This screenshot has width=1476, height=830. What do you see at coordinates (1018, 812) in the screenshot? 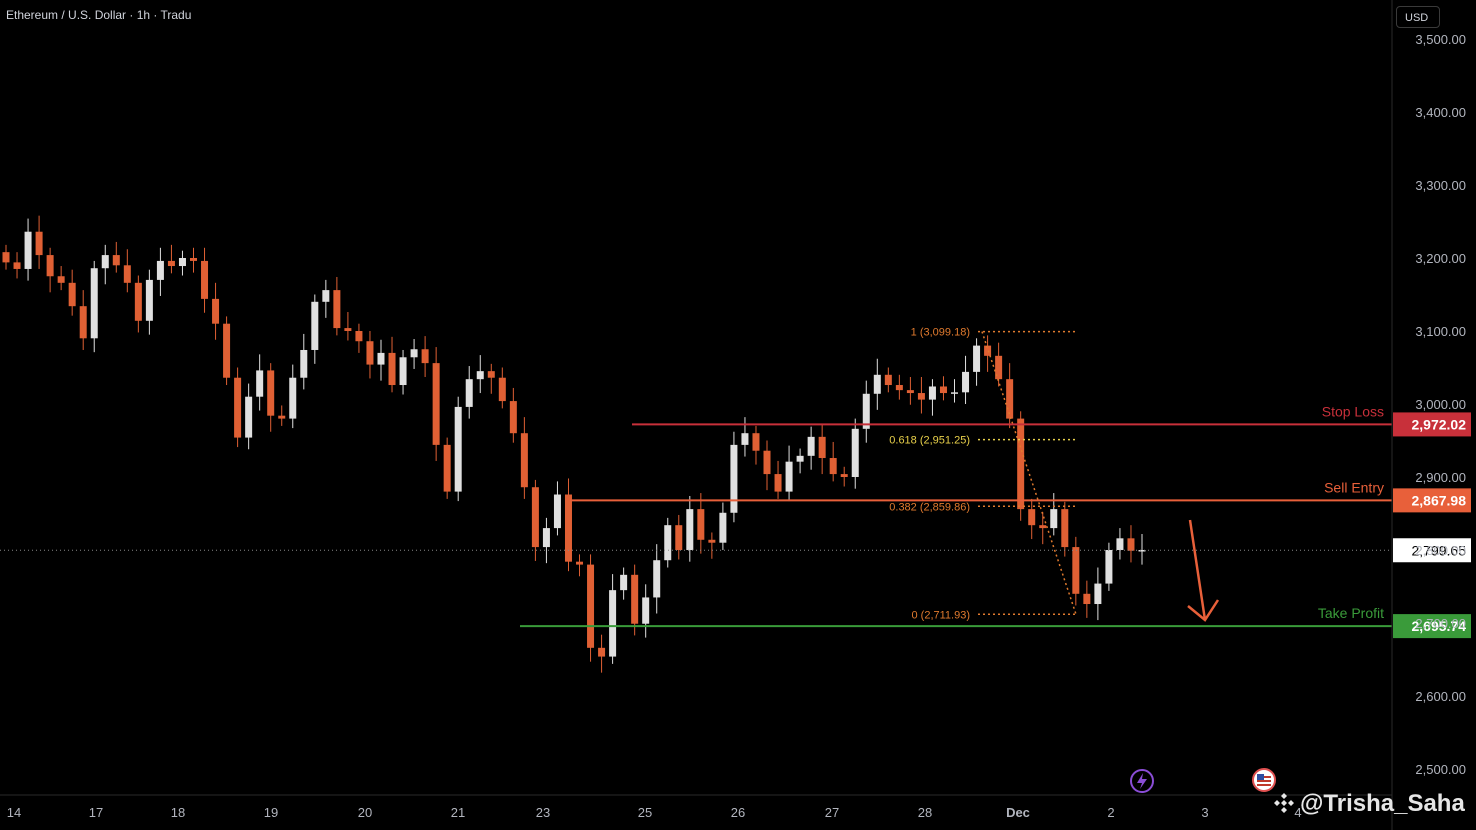
I see `time-tick-label: Dec` at bounding box center [1018, 812].